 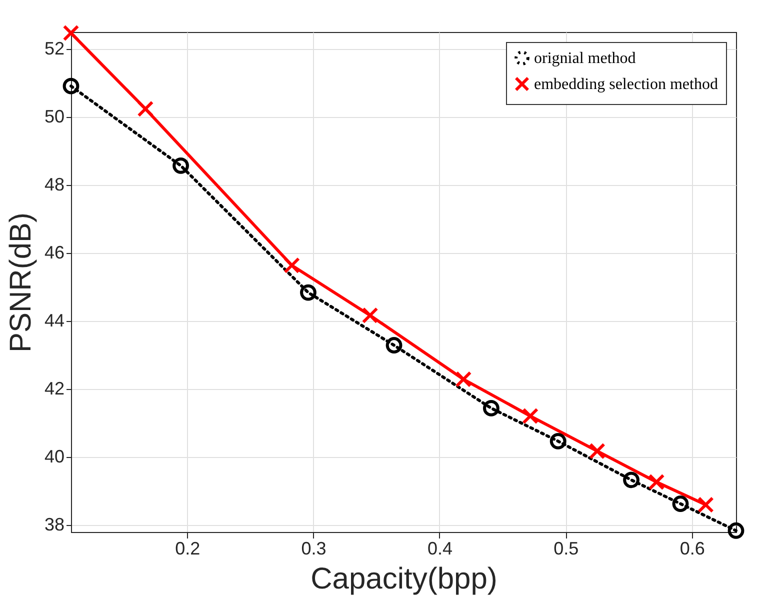 What do you see at coordinates (187, 548) in the screenshot?
I see `x-tick-label: 0.2` at bounding box center [187, 548].